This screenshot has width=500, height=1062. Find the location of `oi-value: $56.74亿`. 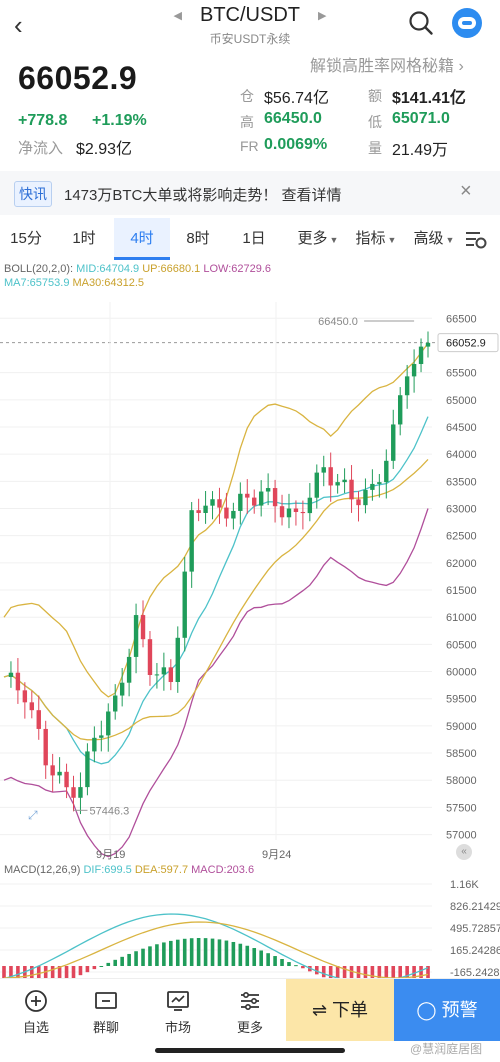

oi-value: $56.74亿 is located at coordinates (296, 98).